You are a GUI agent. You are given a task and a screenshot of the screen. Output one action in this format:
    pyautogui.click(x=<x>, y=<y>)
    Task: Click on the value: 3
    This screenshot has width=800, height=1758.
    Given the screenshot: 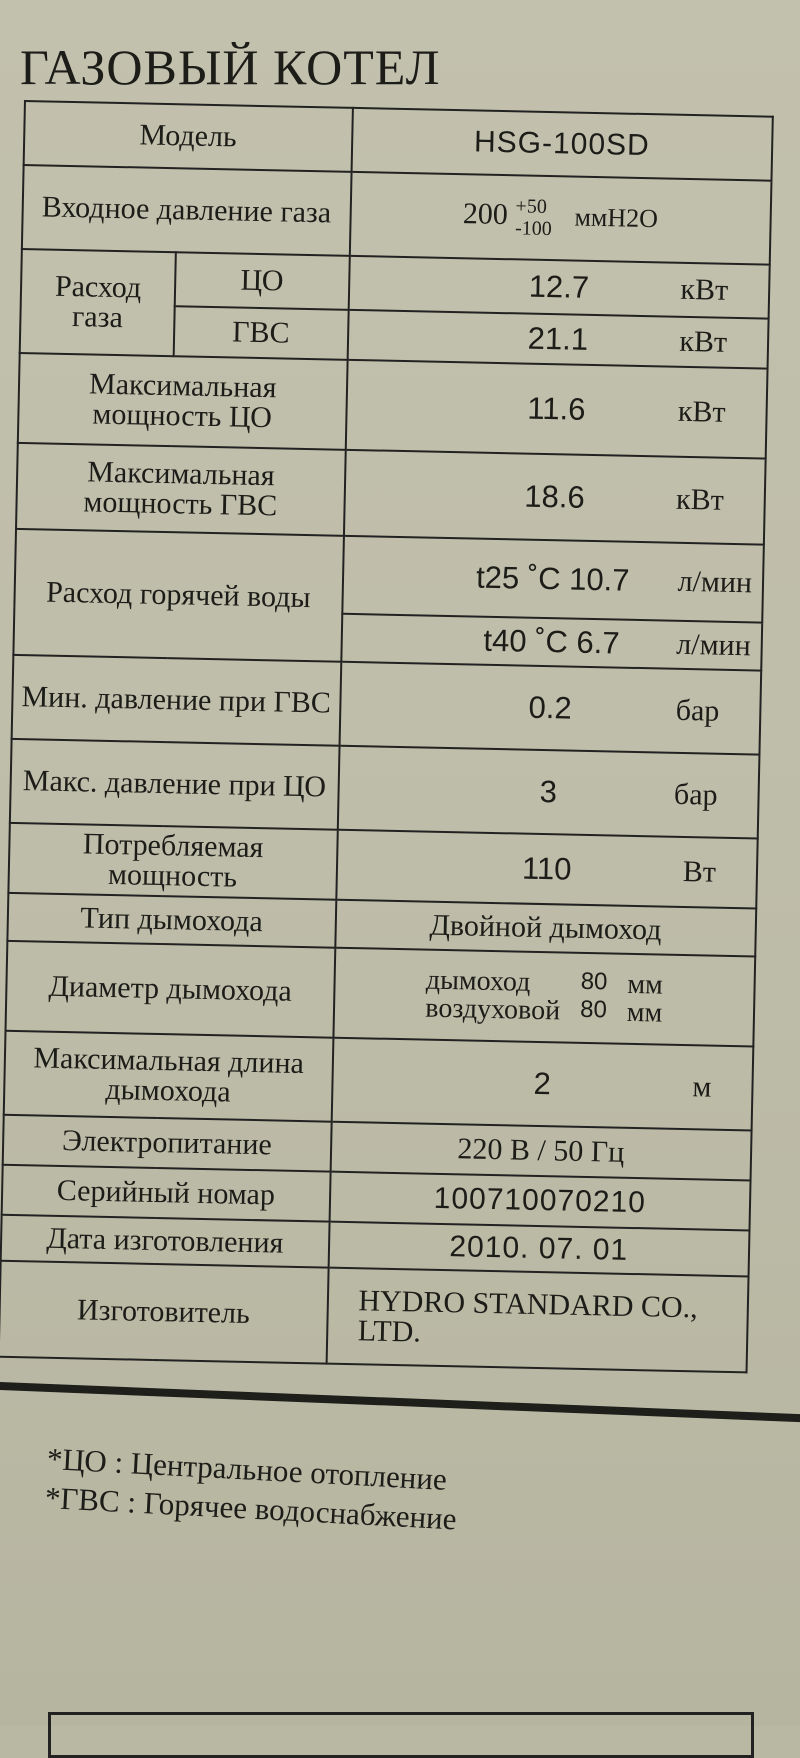 What is the action you would take?
    pyautogui.click(x=548, y=791)
    